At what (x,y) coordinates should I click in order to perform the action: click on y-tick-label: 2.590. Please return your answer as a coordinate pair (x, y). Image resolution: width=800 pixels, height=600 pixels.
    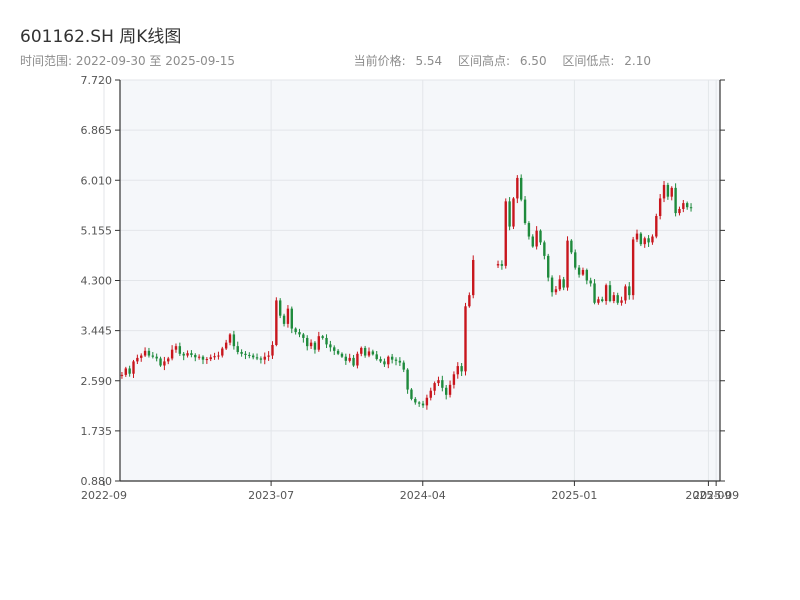
    Looking at the image, I should click on (97, 381).